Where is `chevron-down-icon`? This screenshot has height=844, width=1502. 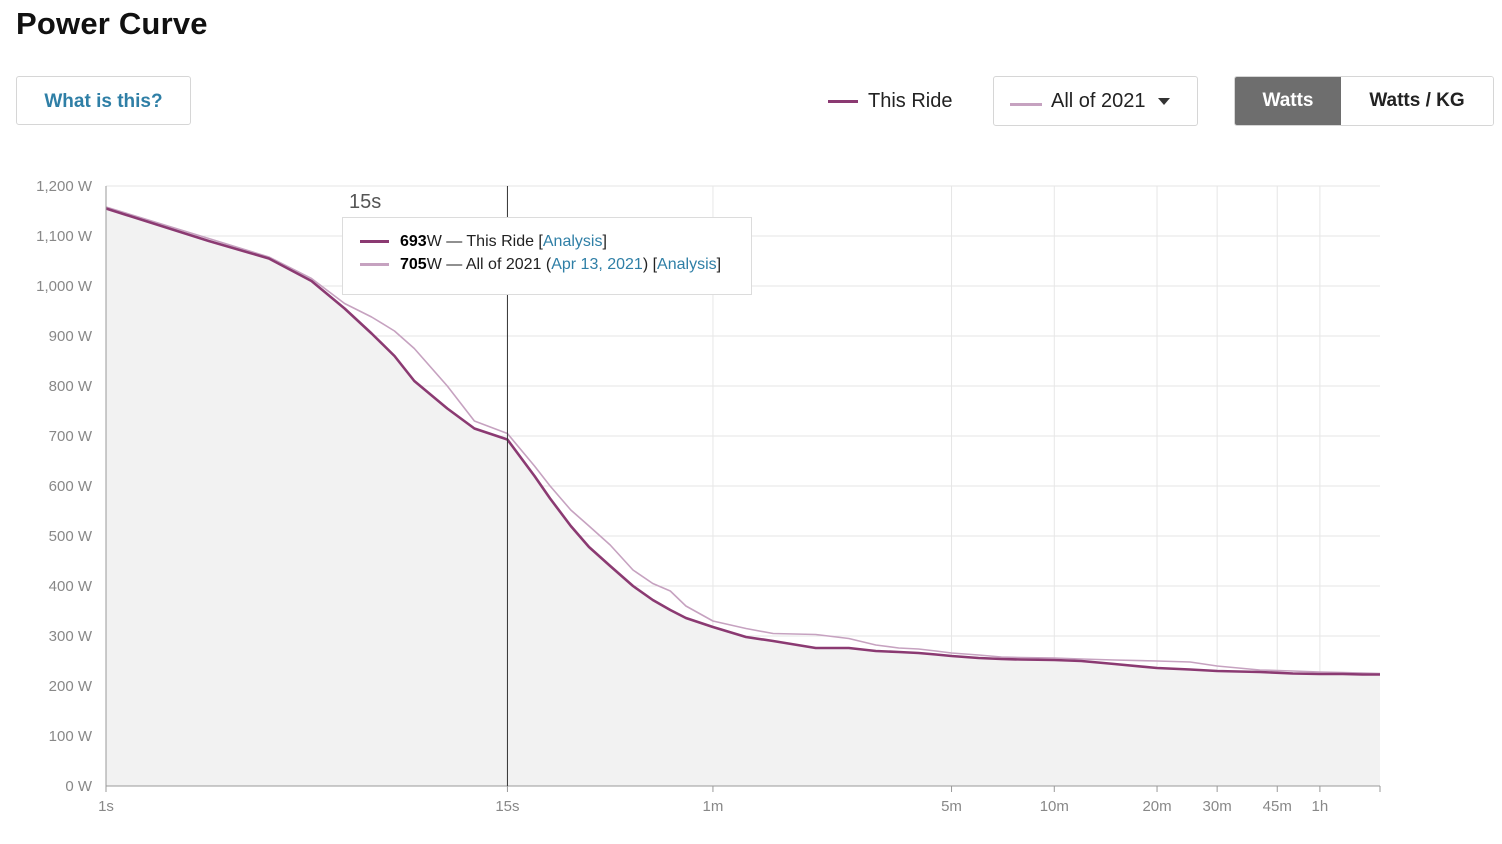
chevron-down-icon is located at coordinates (1163, 101).